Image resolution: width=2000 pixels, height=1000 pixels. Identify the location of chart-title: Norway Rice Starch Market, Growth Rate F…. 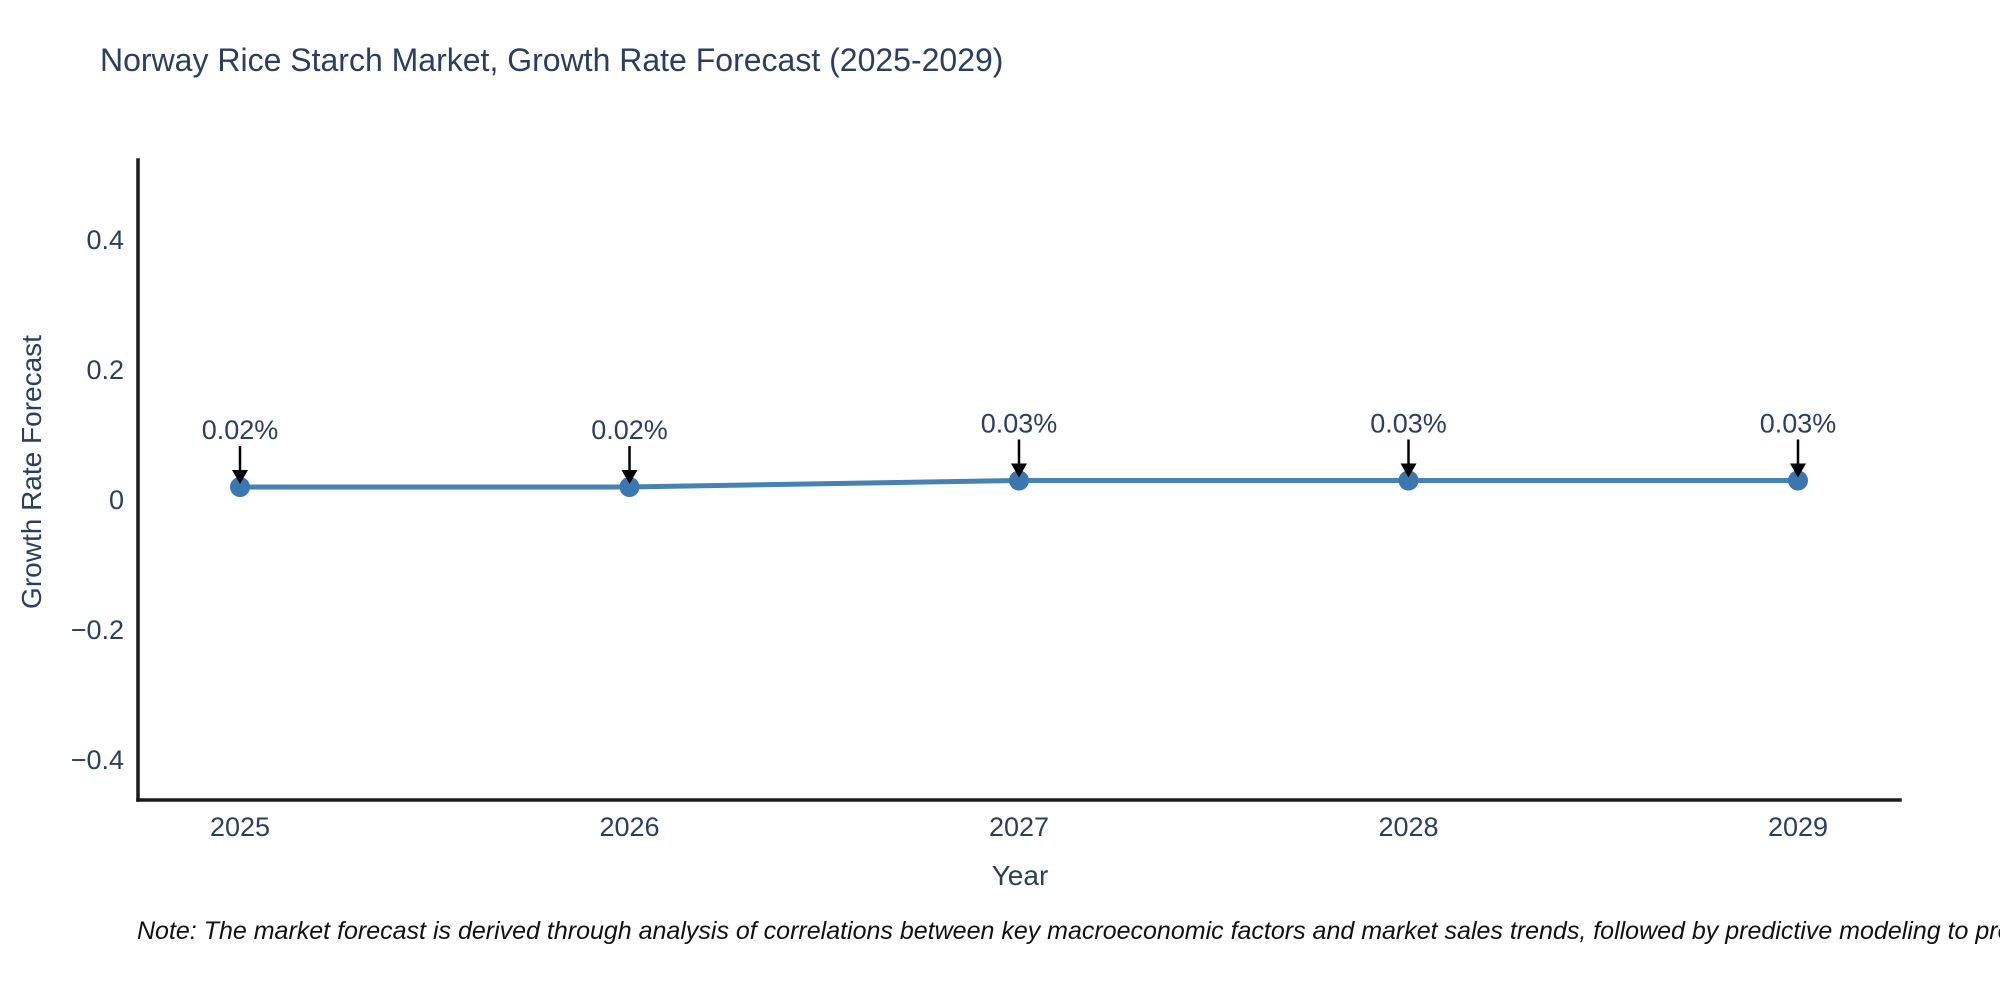
(552, 60).